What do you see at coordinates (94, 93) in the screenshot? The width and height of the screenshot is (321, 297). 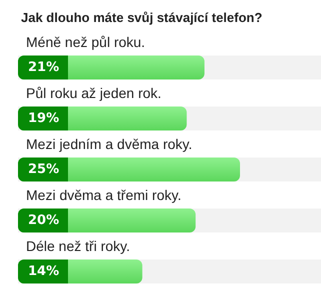 I see `y-tick-label: Půl roku až jeden rok.` at bounding box center [94, 93].